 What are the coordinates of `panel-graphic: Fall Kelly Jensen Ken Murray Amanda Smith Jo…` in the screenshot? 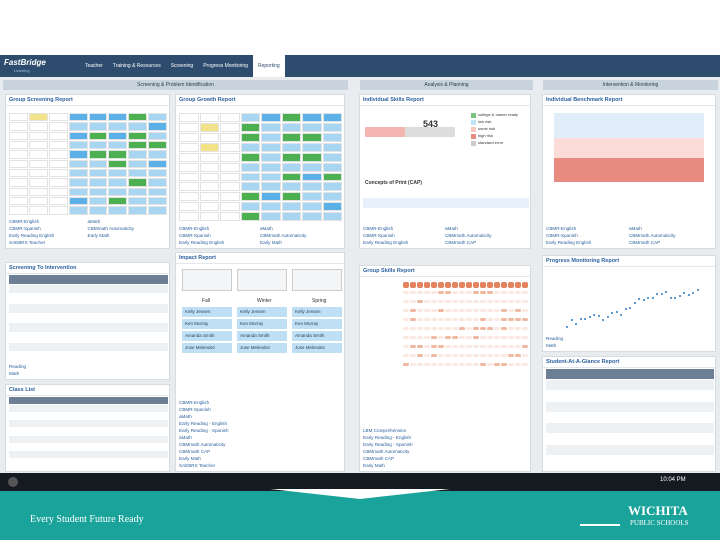 It's located at (261, 333).